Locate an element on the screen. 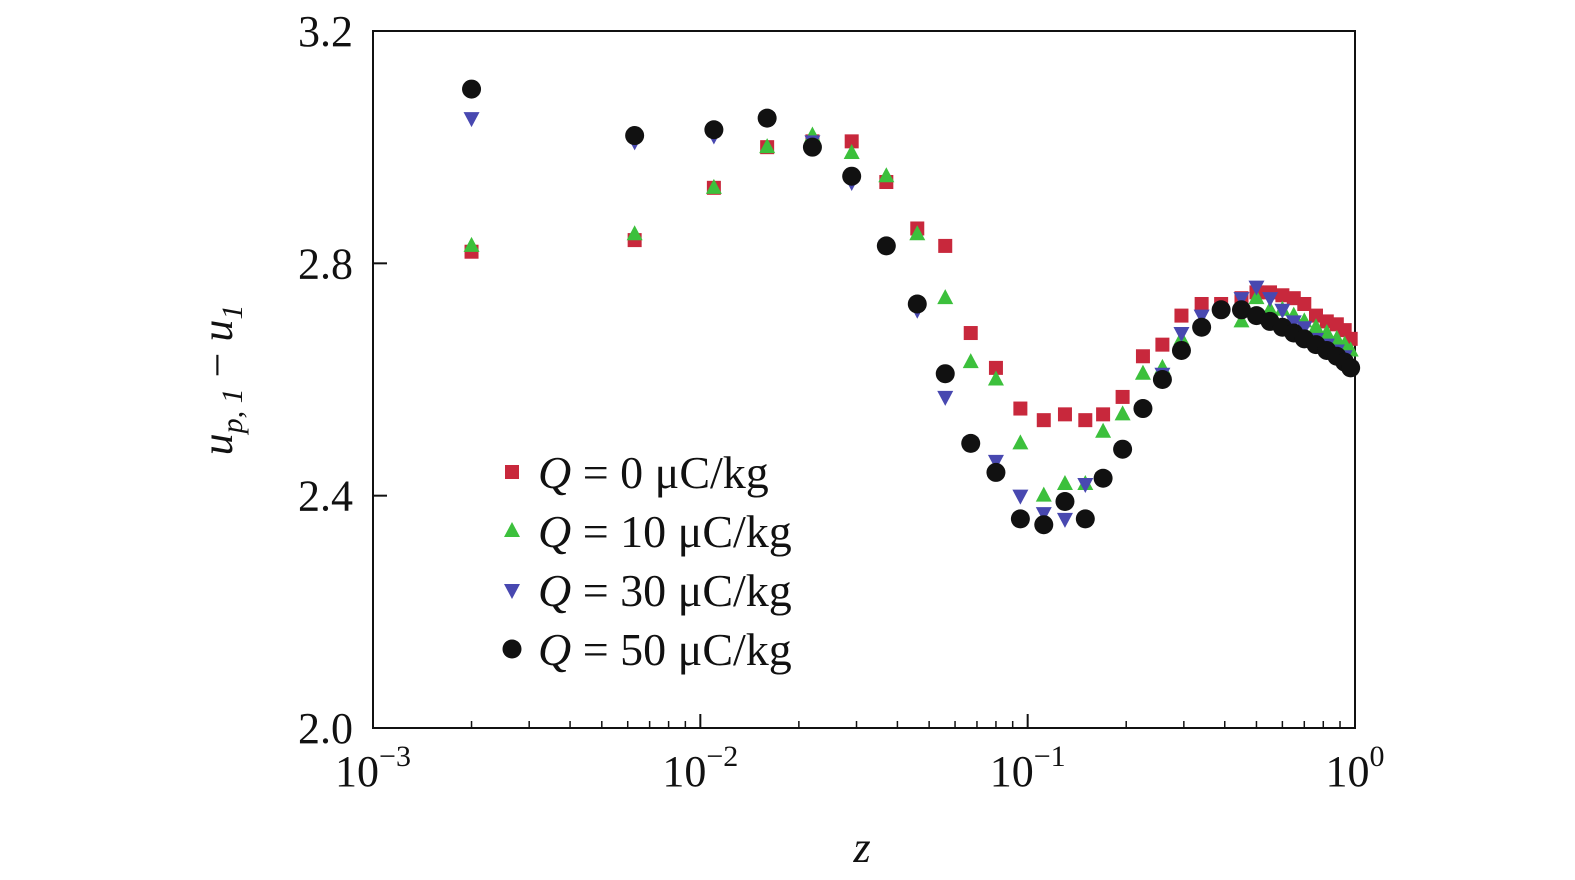  x-tick-label: 10⁰ is located at coordinates (1355, 768).